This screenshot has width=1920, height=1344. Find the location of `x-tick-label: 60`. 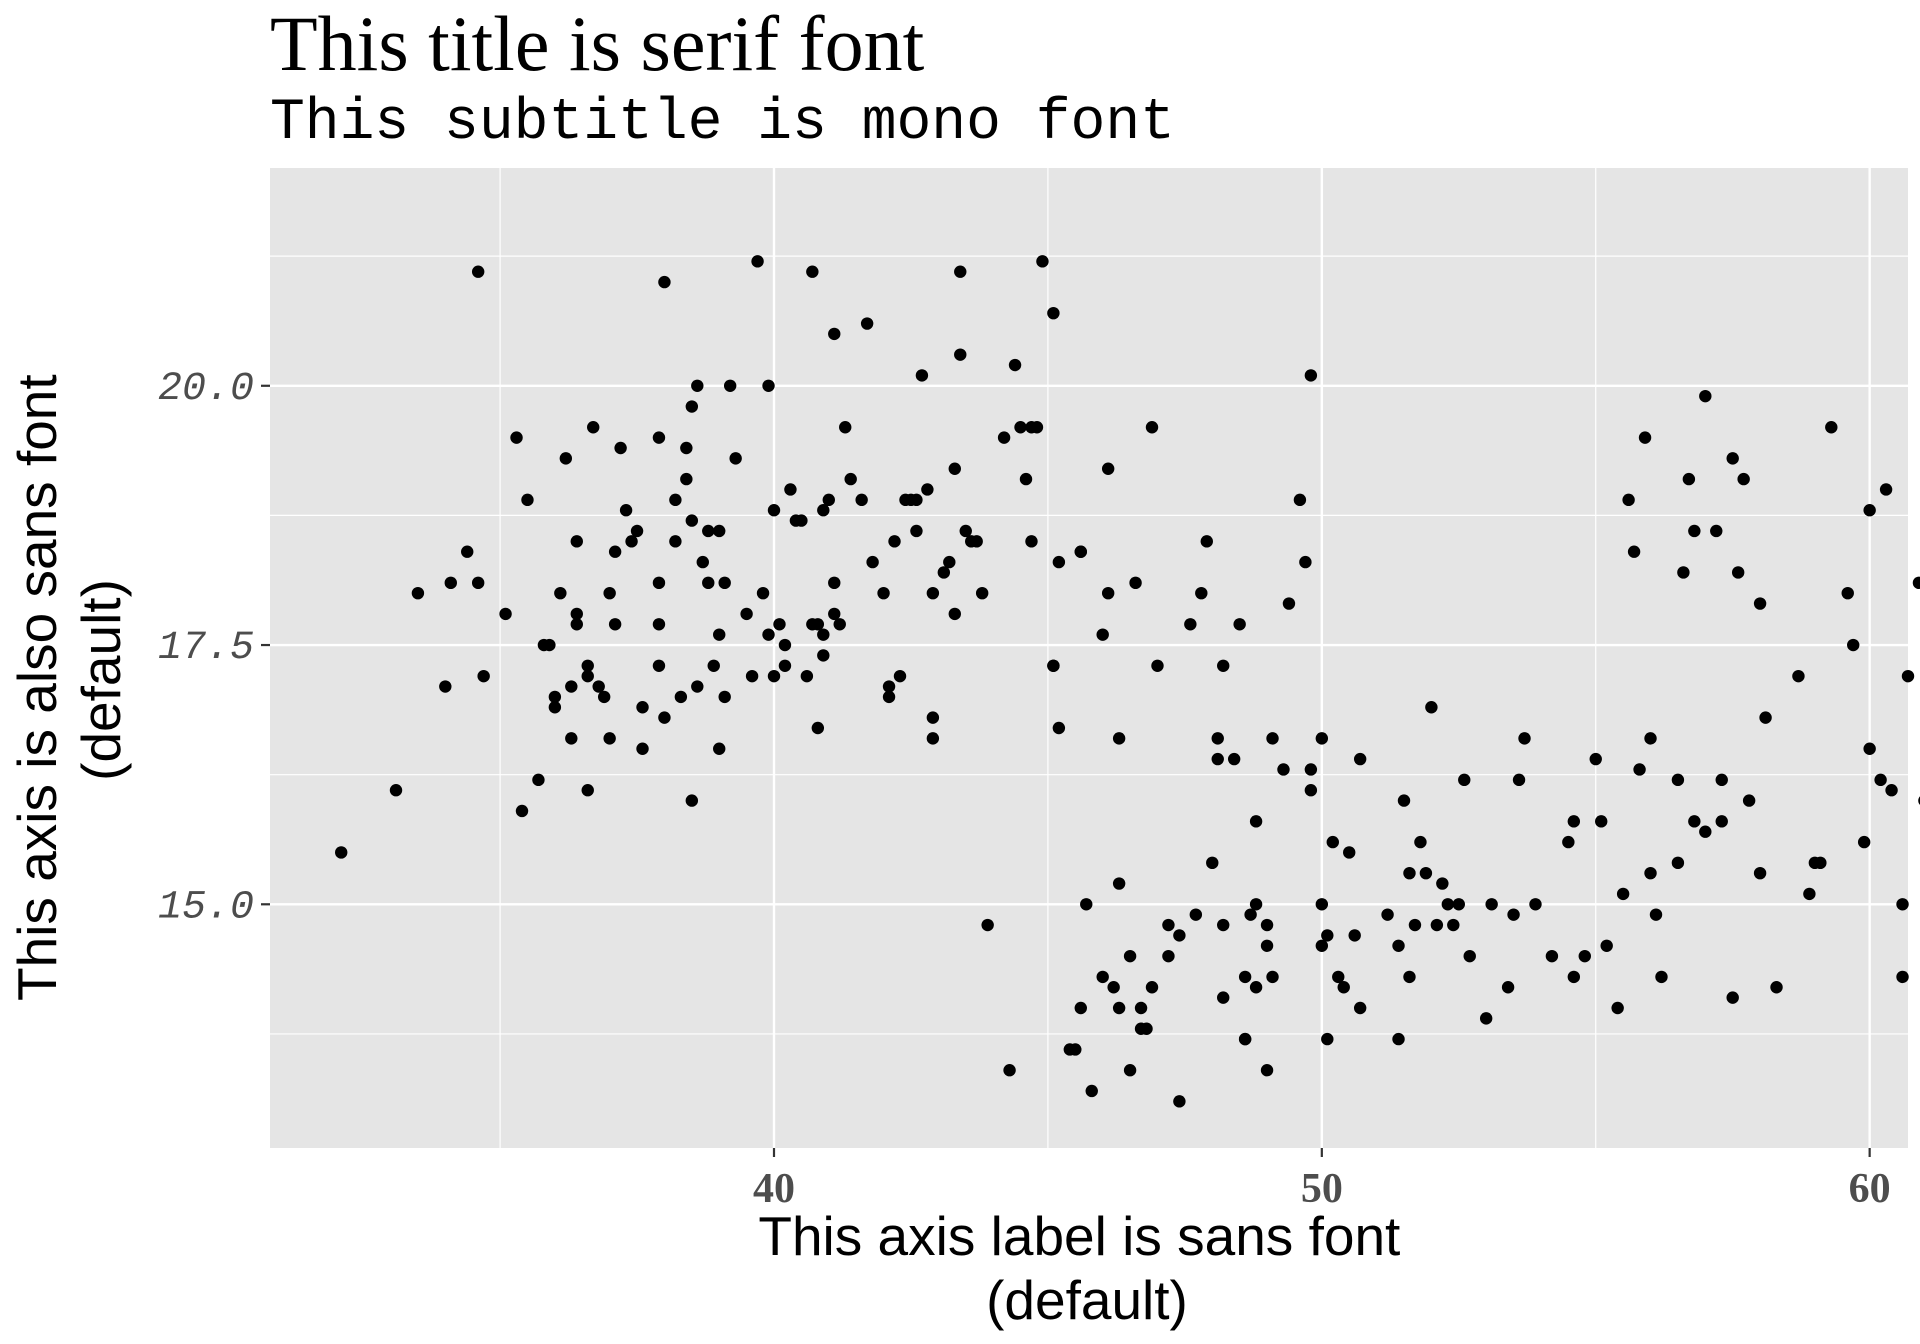

x-tick-label: 60 is located at coordinates (1870, 1189).